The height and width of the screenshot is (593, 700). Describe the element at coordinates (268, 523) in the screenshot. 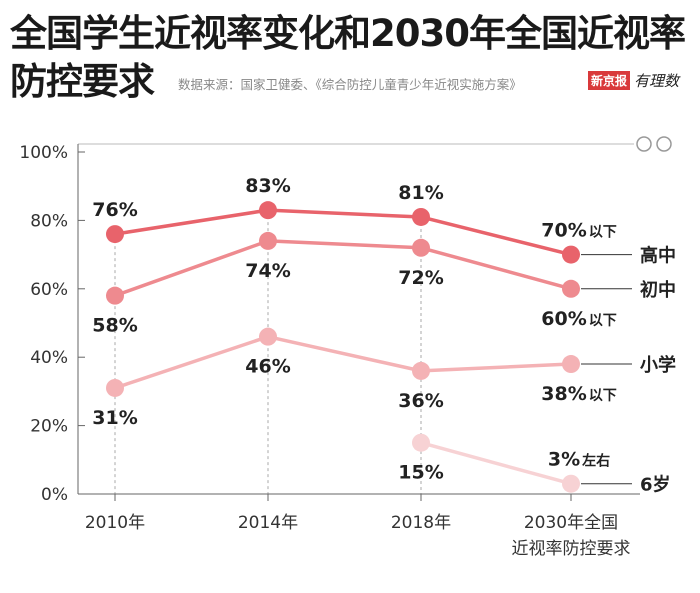

I see `x-tick-label: 2014年` at that location.